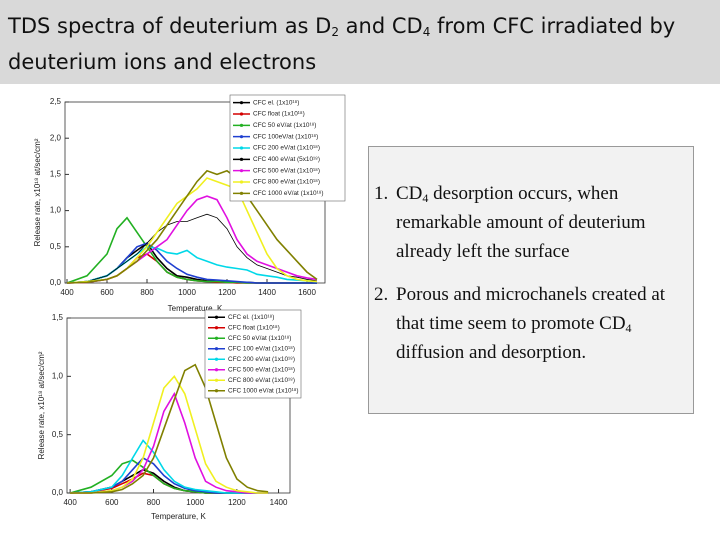  Describe the element at coordinates (491, 352) in the screenshot. I see `item-text-part: diffusion and desorption.` at that location.